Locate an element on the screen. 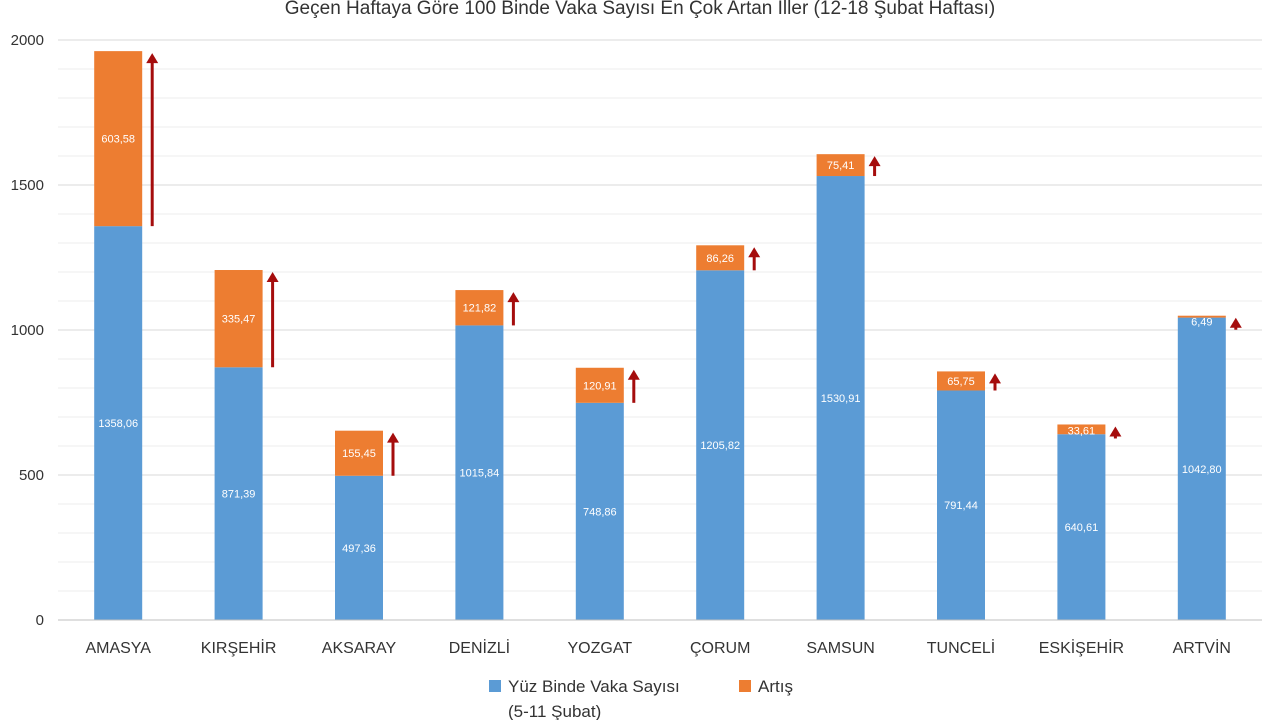 This screenshot has width=1280, height=720. data-label-increase: 335,47 is located at coordinates (239, 320).